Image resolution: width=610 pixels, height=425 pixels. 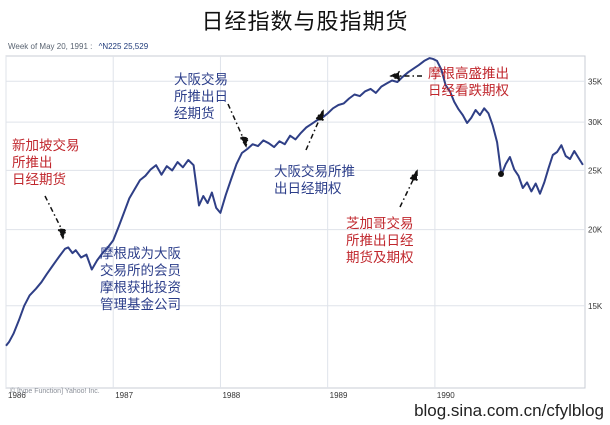 What do you see at coordinates (595, 306) in the screenshot?
I see `y-tick-label: 15K` at bounding box center [595, 306].